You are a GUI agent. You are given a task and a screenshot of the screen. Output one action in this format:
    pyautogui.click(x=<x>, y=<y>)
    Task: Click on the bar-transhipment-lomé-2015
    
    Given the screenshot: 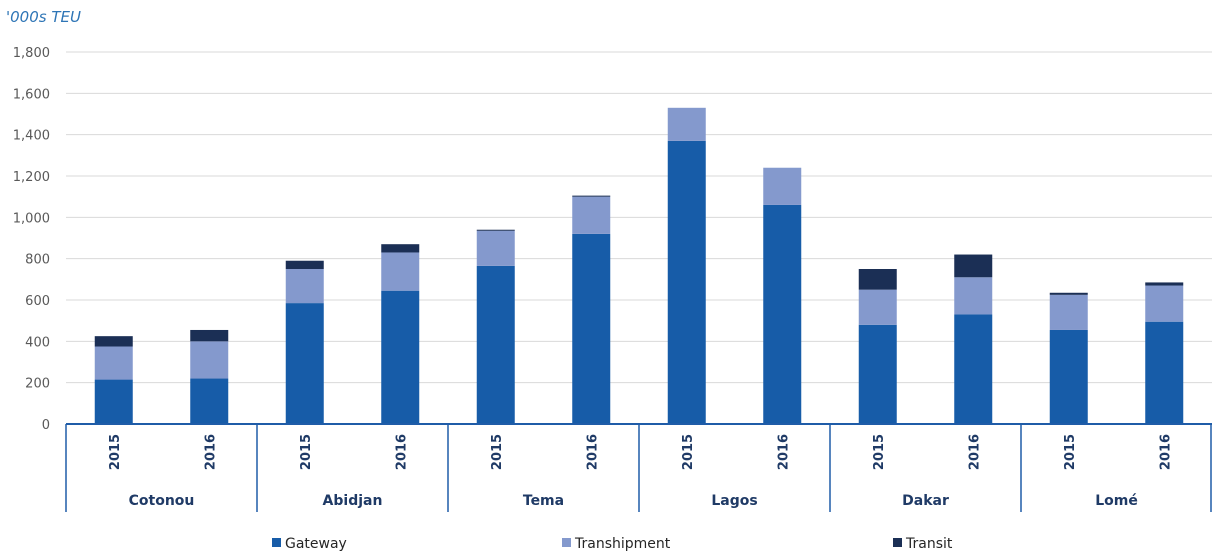 What is the action you would take?
    pyautogui.click(x=1068, y=312)
    